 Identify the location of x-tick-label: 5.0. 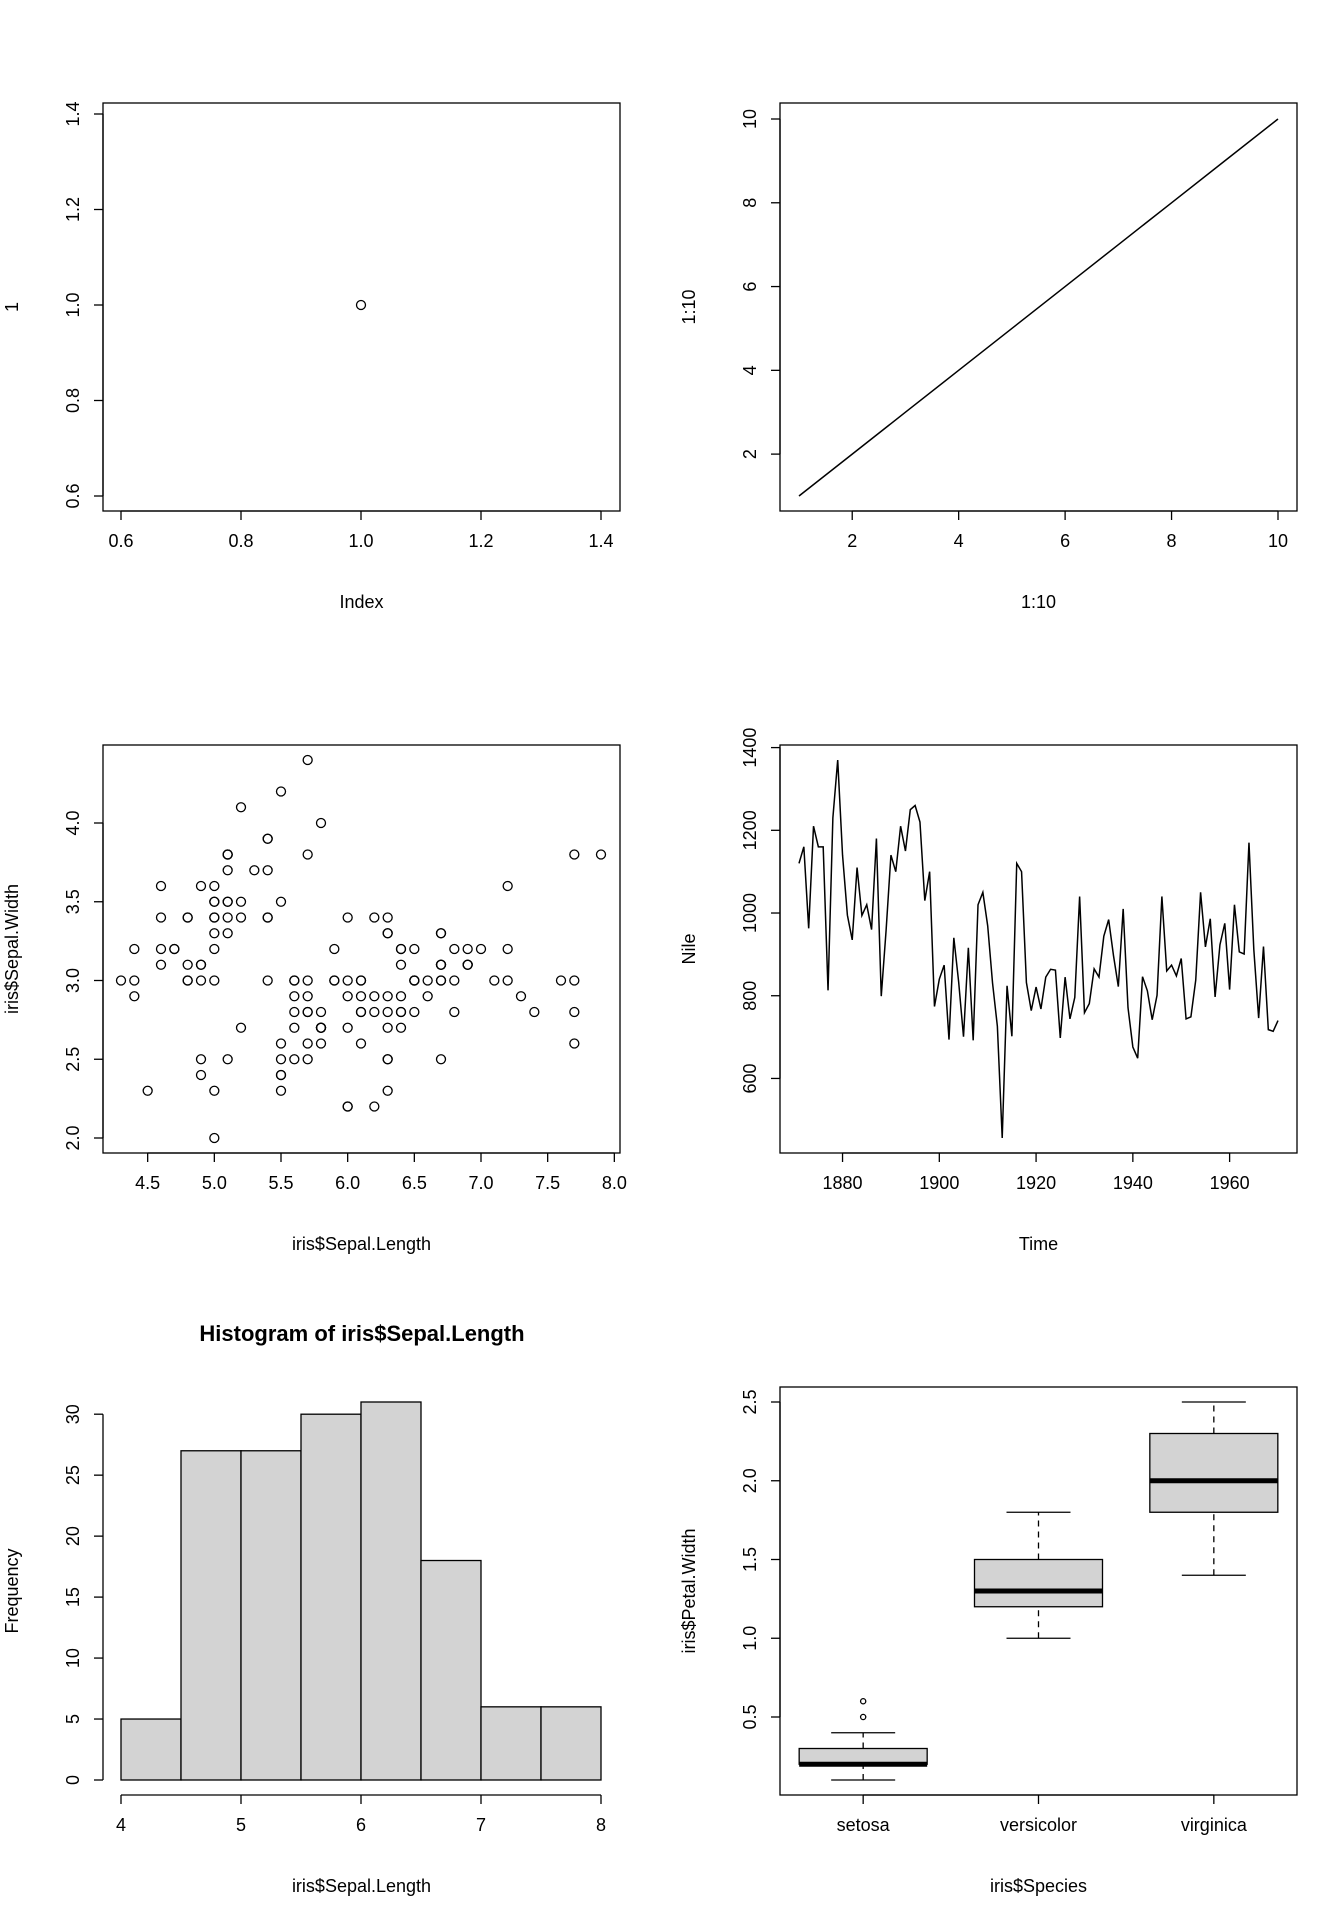
(214, 1183).